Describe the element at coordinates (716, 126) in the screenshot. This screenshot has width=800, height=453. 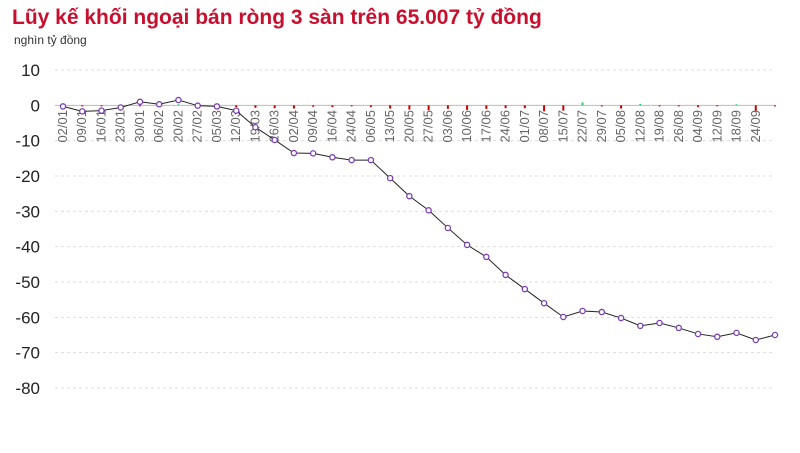
I see `x-tick-label: 12/09` at that location.